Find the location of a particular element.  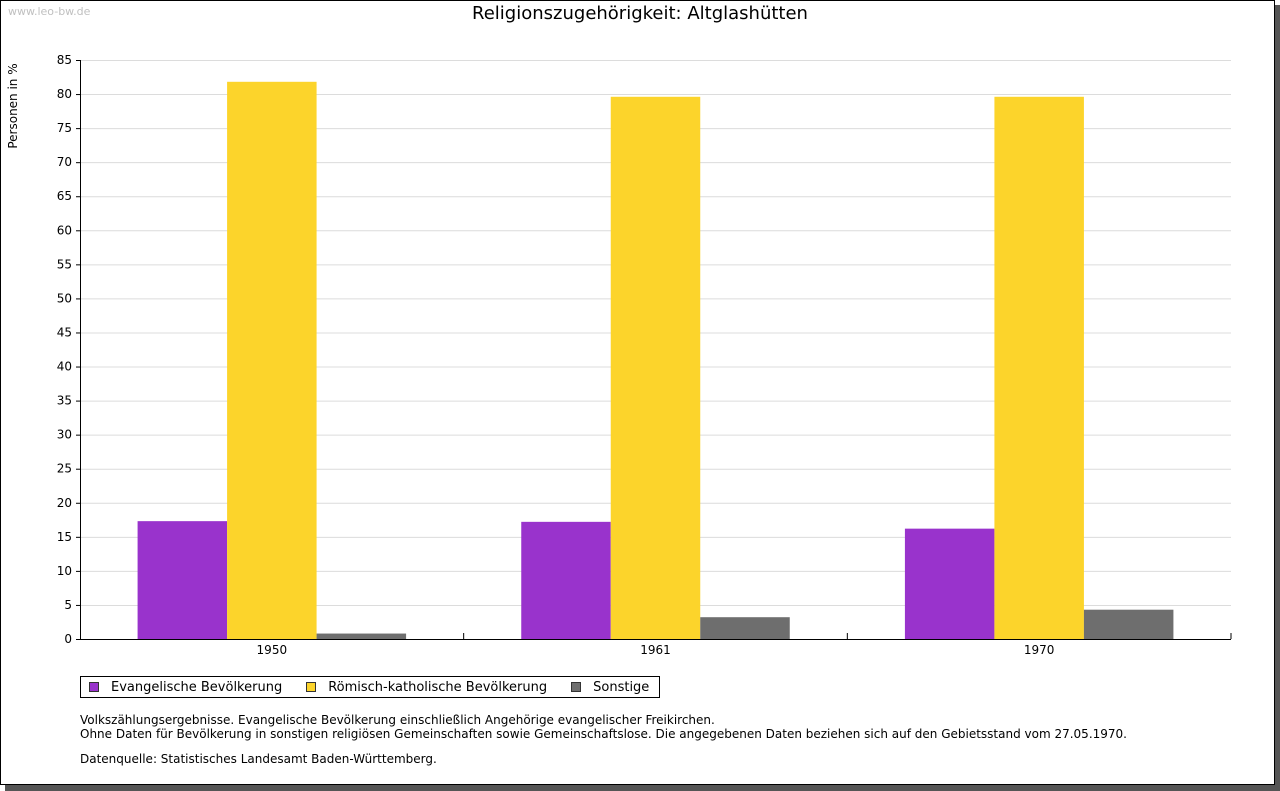

y-tick-label: 70 is located at coordinates (64, 162).